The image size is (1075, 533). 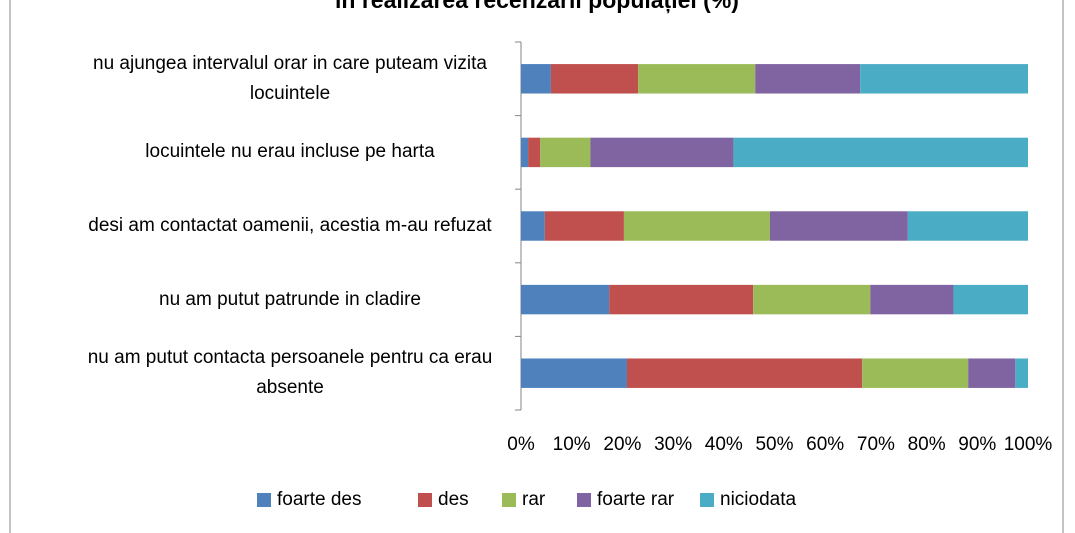 I want to click on category-label: nu am putut patrunde in cladire, so click(x=290, y=299).